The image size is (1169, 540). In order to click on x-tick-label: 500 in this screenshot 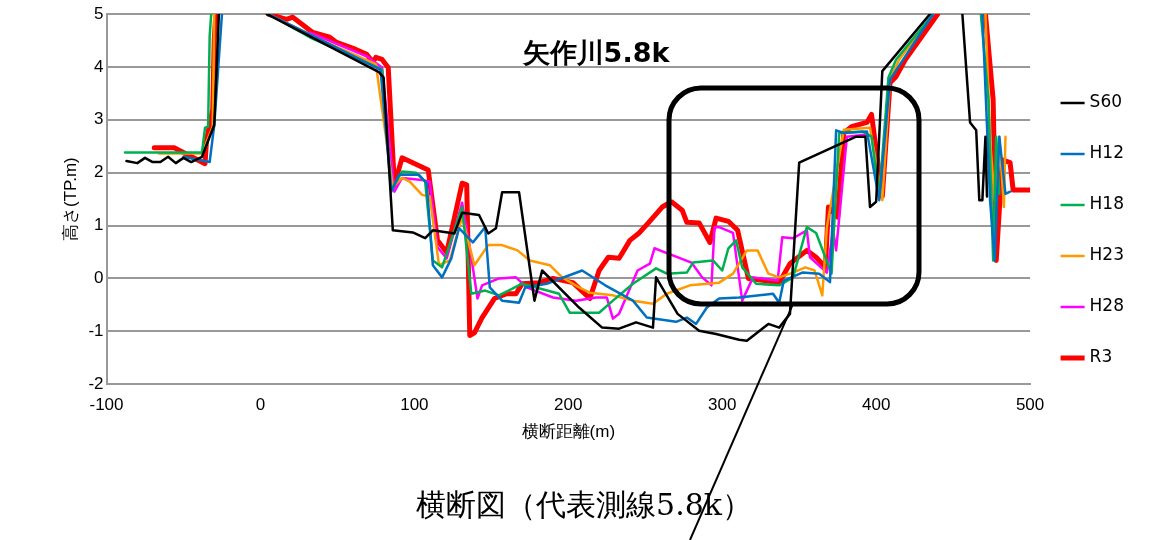, I will do `click(1030, 405)`.